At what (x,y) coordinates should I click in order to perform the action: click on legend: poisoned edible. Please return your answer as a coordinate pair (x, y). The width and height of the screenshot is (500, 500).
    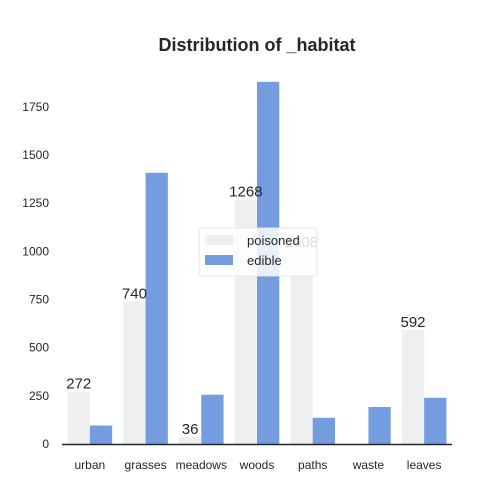
    Looking at the image, I should click on (258, 252).